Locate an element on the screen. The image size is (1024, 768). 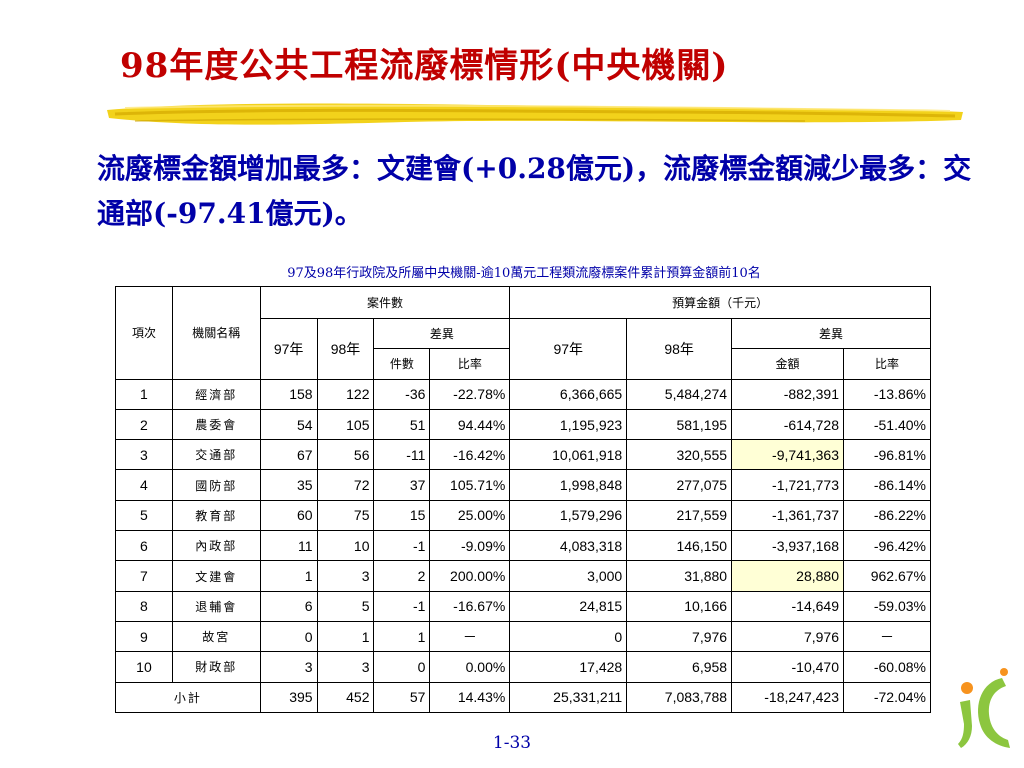
cell-cases-97: 60 is located at coordinates (288, 515).